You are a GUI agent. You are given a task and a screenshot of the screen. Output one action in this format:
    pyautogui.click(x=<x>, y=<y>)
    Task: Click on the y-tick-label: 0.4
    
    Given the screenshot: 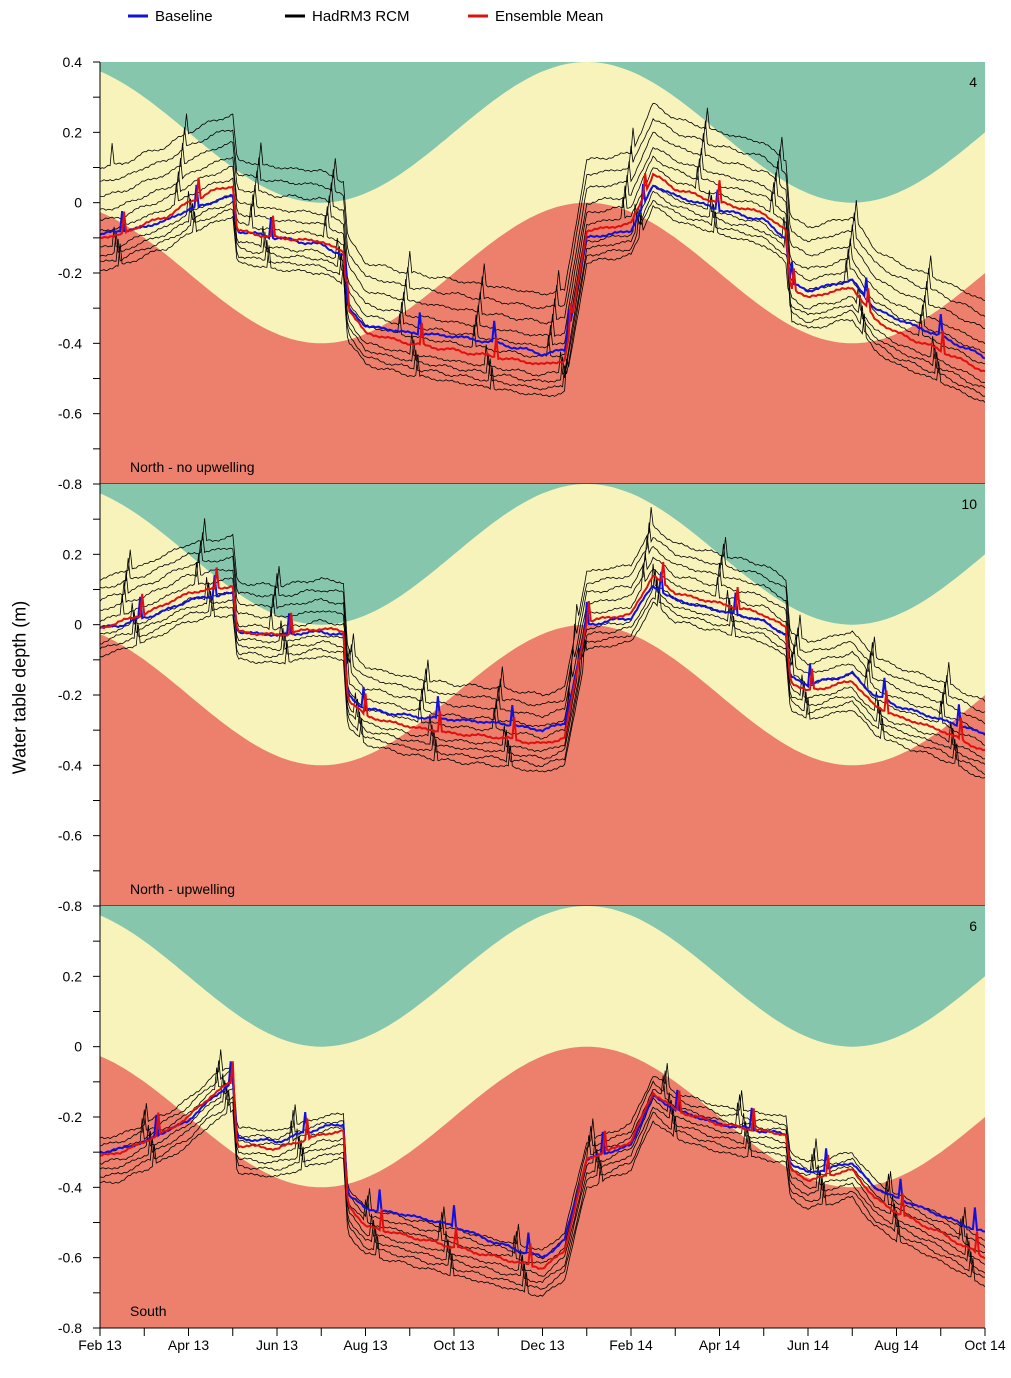 What is the action you would take?
    pyautogui.click(x=73, y=62)
    